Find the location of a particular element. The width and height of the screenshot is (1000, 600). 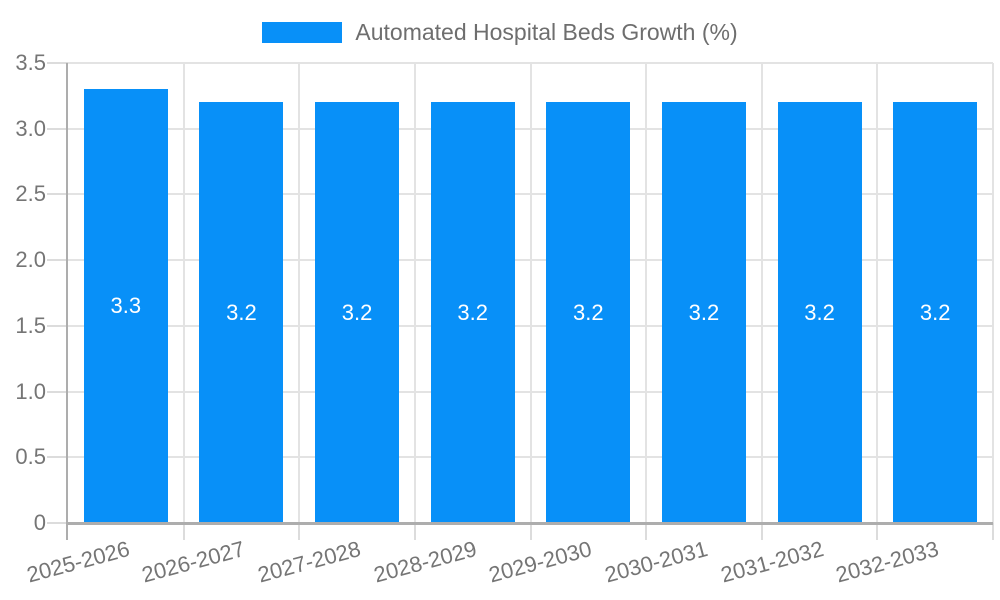

x-axis-line is located at coordinates (530, 523).